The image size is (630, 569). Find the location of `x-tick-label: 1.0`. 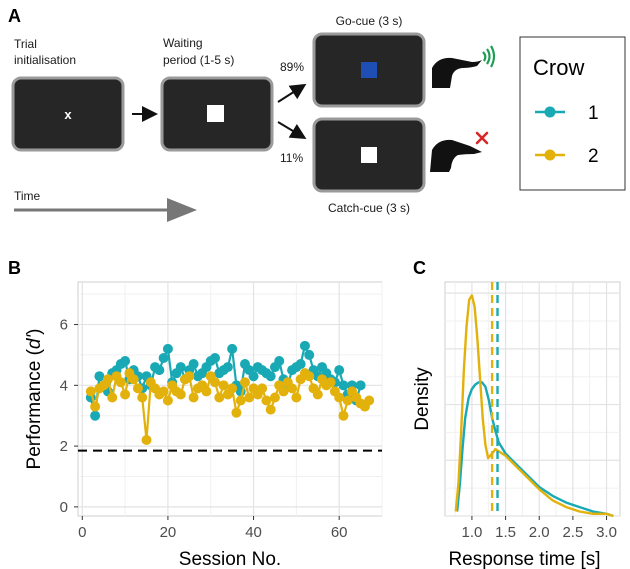

x-tick-label: 1.0 is located at coordinates (471, 532).